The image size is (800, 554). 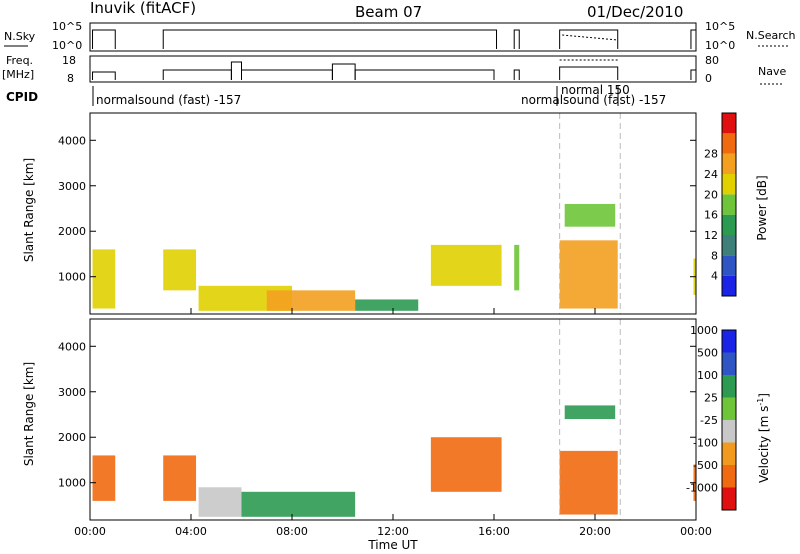 What do you see at coordinates (70, 78) in the screenshot?
I see `freq-tick-bottom: 8` at bounding box center [70, 78].